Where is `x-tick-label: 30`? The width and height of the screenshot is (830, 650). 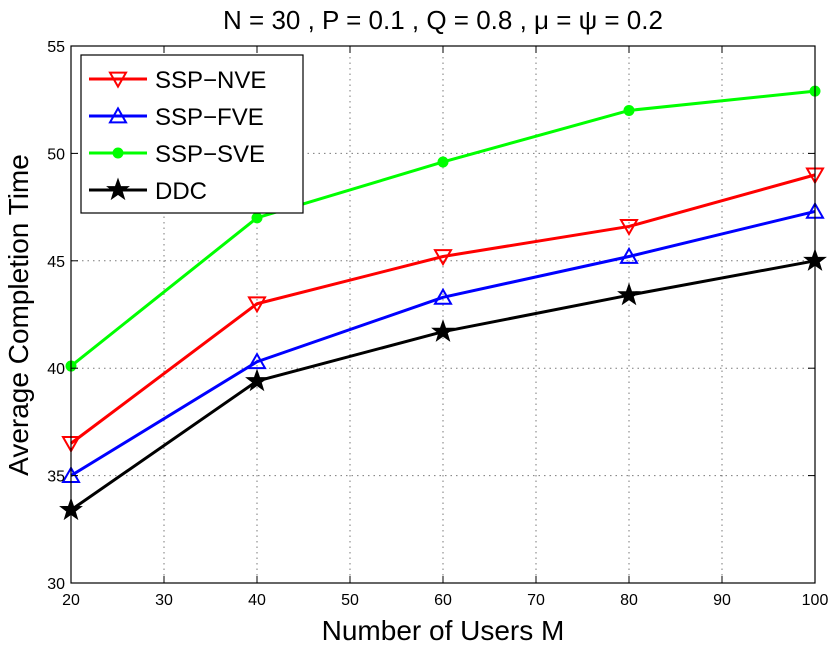
x-tick-label: 30 is located at coordinates (164, 600).